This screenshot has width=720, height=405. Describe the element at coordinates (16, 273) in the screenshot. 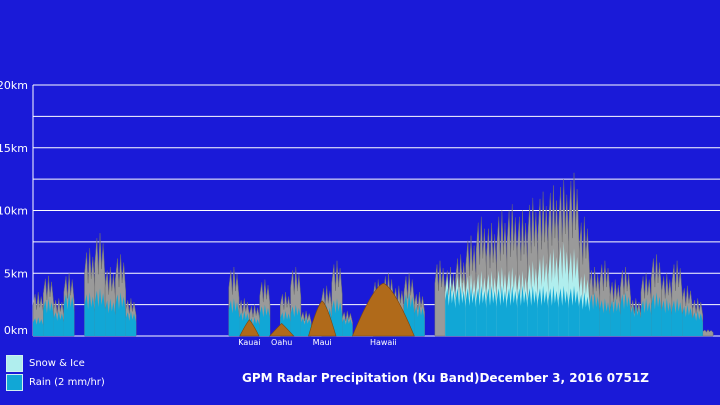

I see `y-tick-label-1: 5km` at that location.